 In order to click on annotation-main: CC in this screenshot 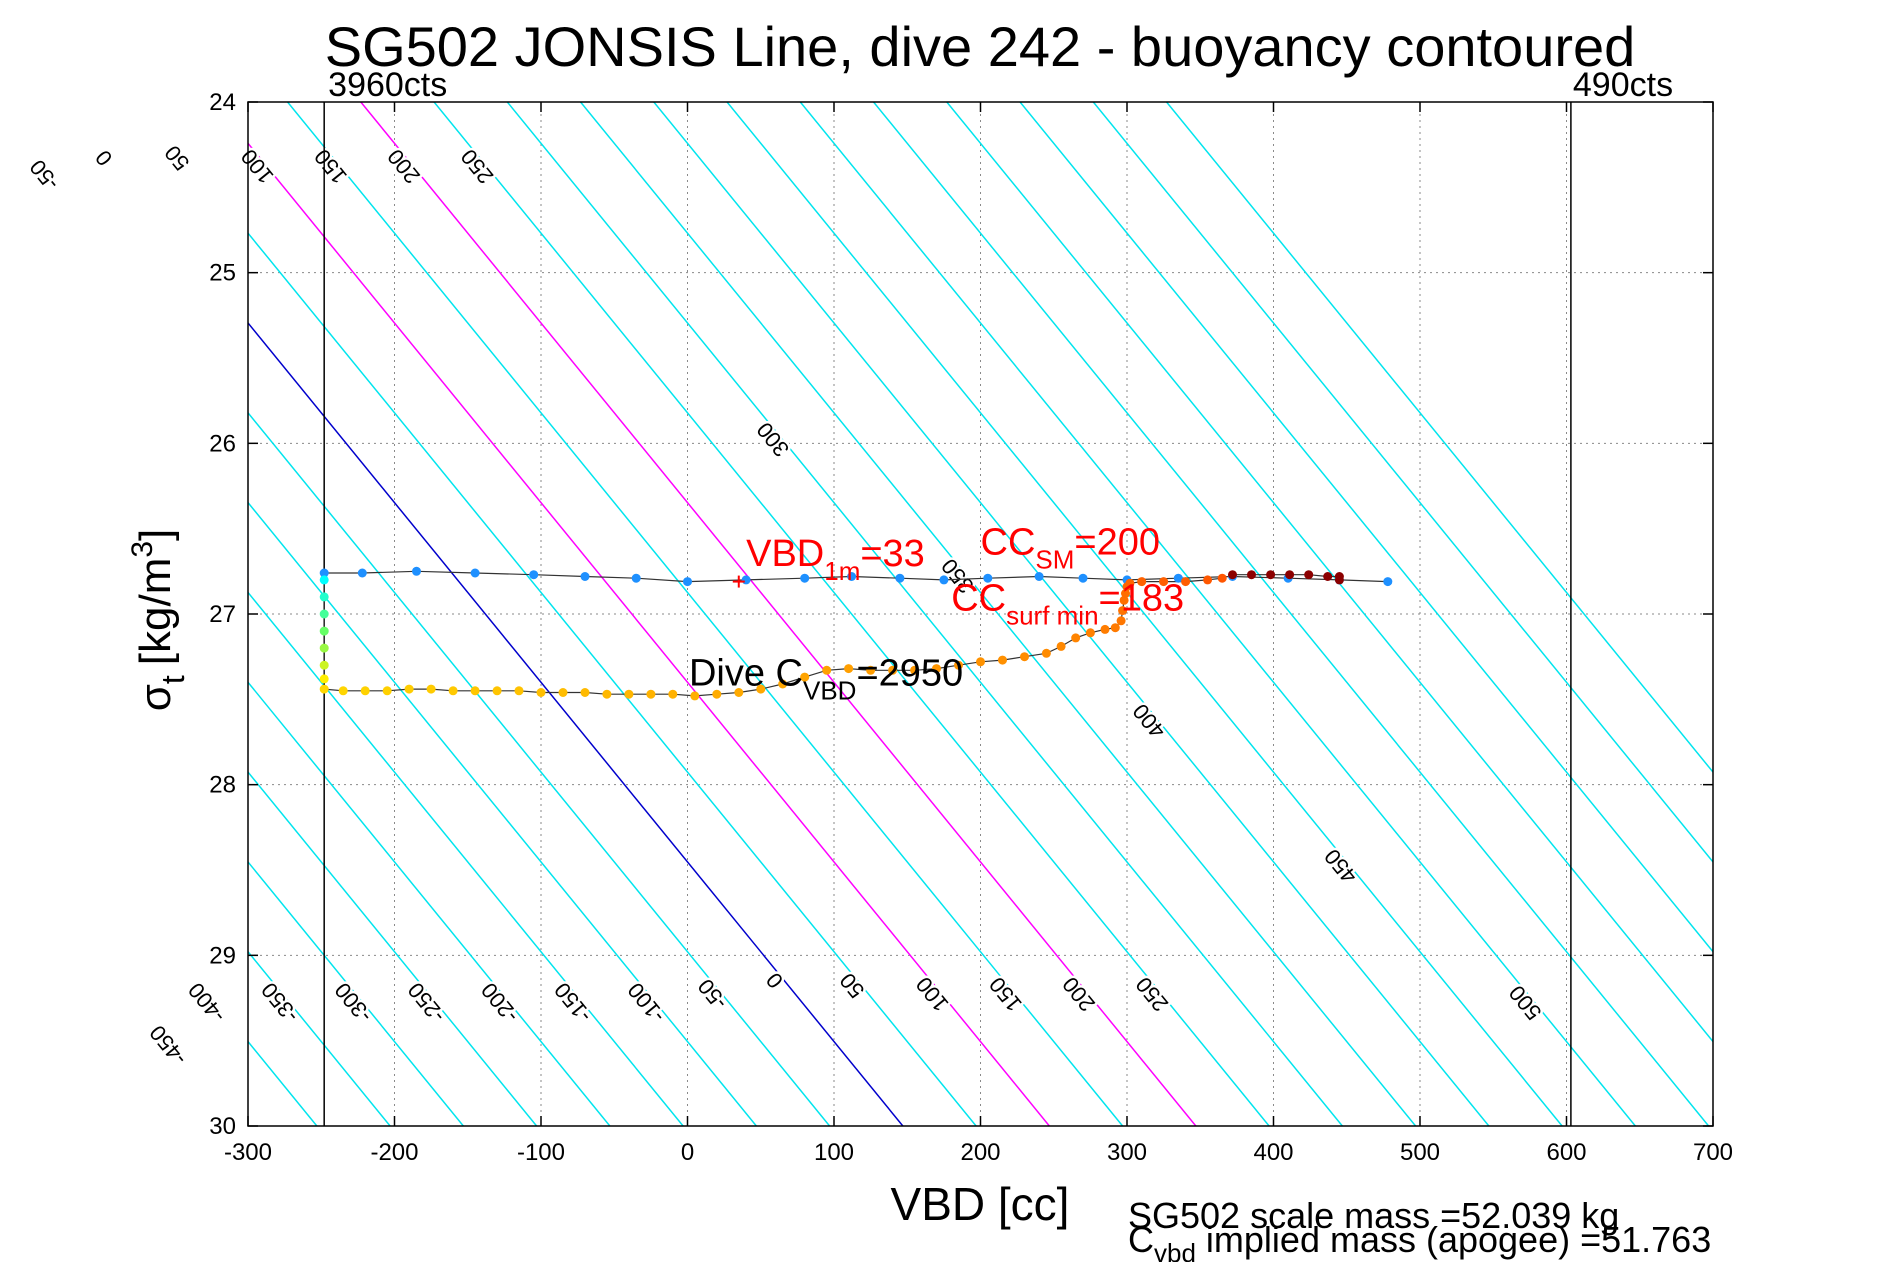, I will do `click(978, 599)`.